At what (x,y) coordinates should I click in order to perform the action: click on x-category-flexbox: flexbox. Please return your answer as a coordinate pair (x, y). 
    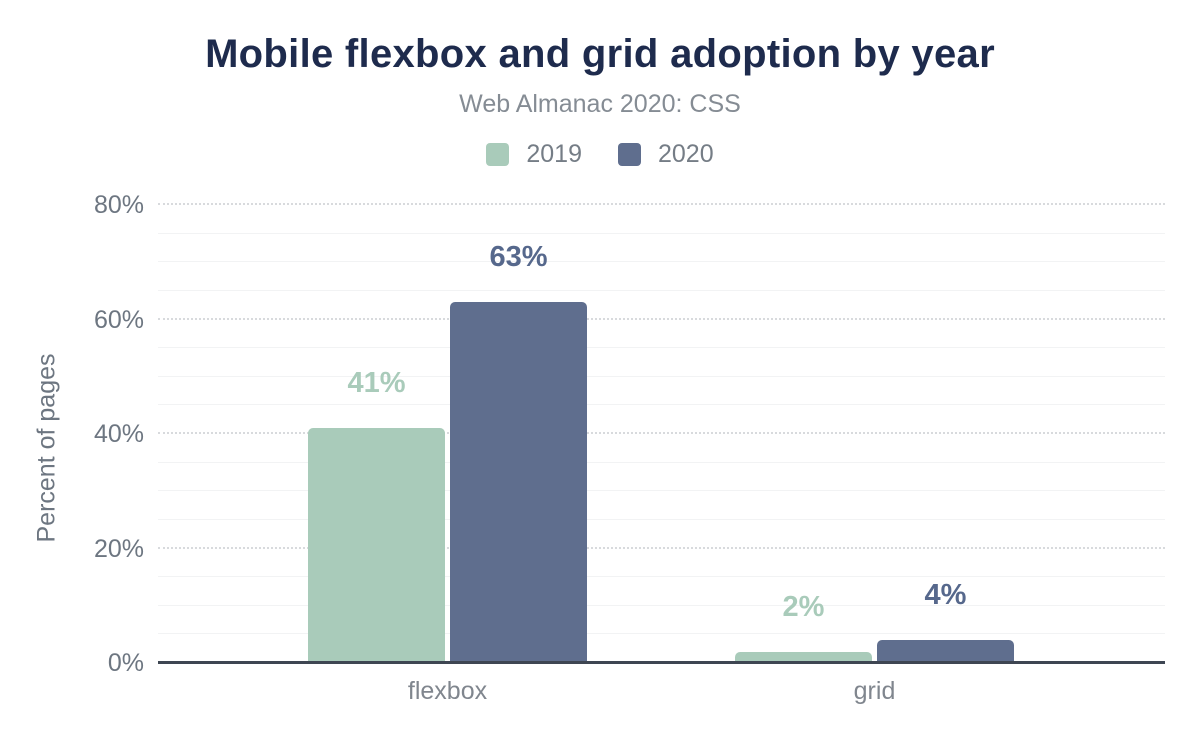
    Looking at the image, I should click on (447, 691).